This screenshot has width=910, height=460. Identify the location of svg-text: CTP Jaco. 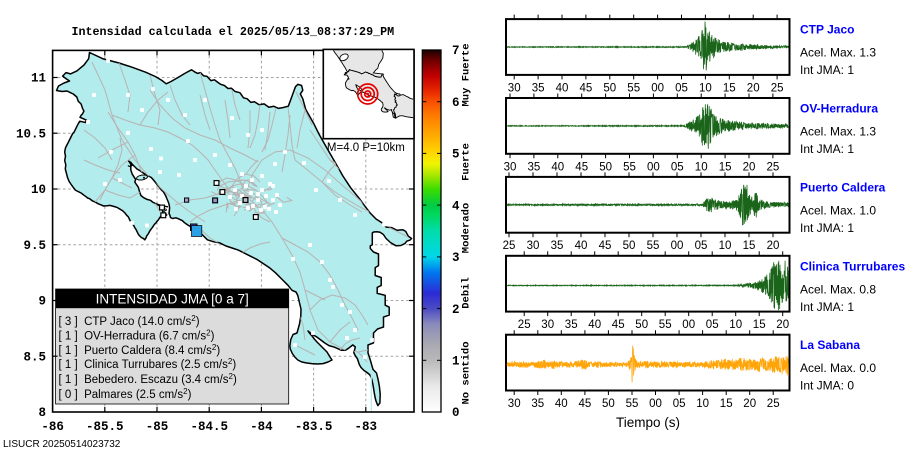
(827, 30).